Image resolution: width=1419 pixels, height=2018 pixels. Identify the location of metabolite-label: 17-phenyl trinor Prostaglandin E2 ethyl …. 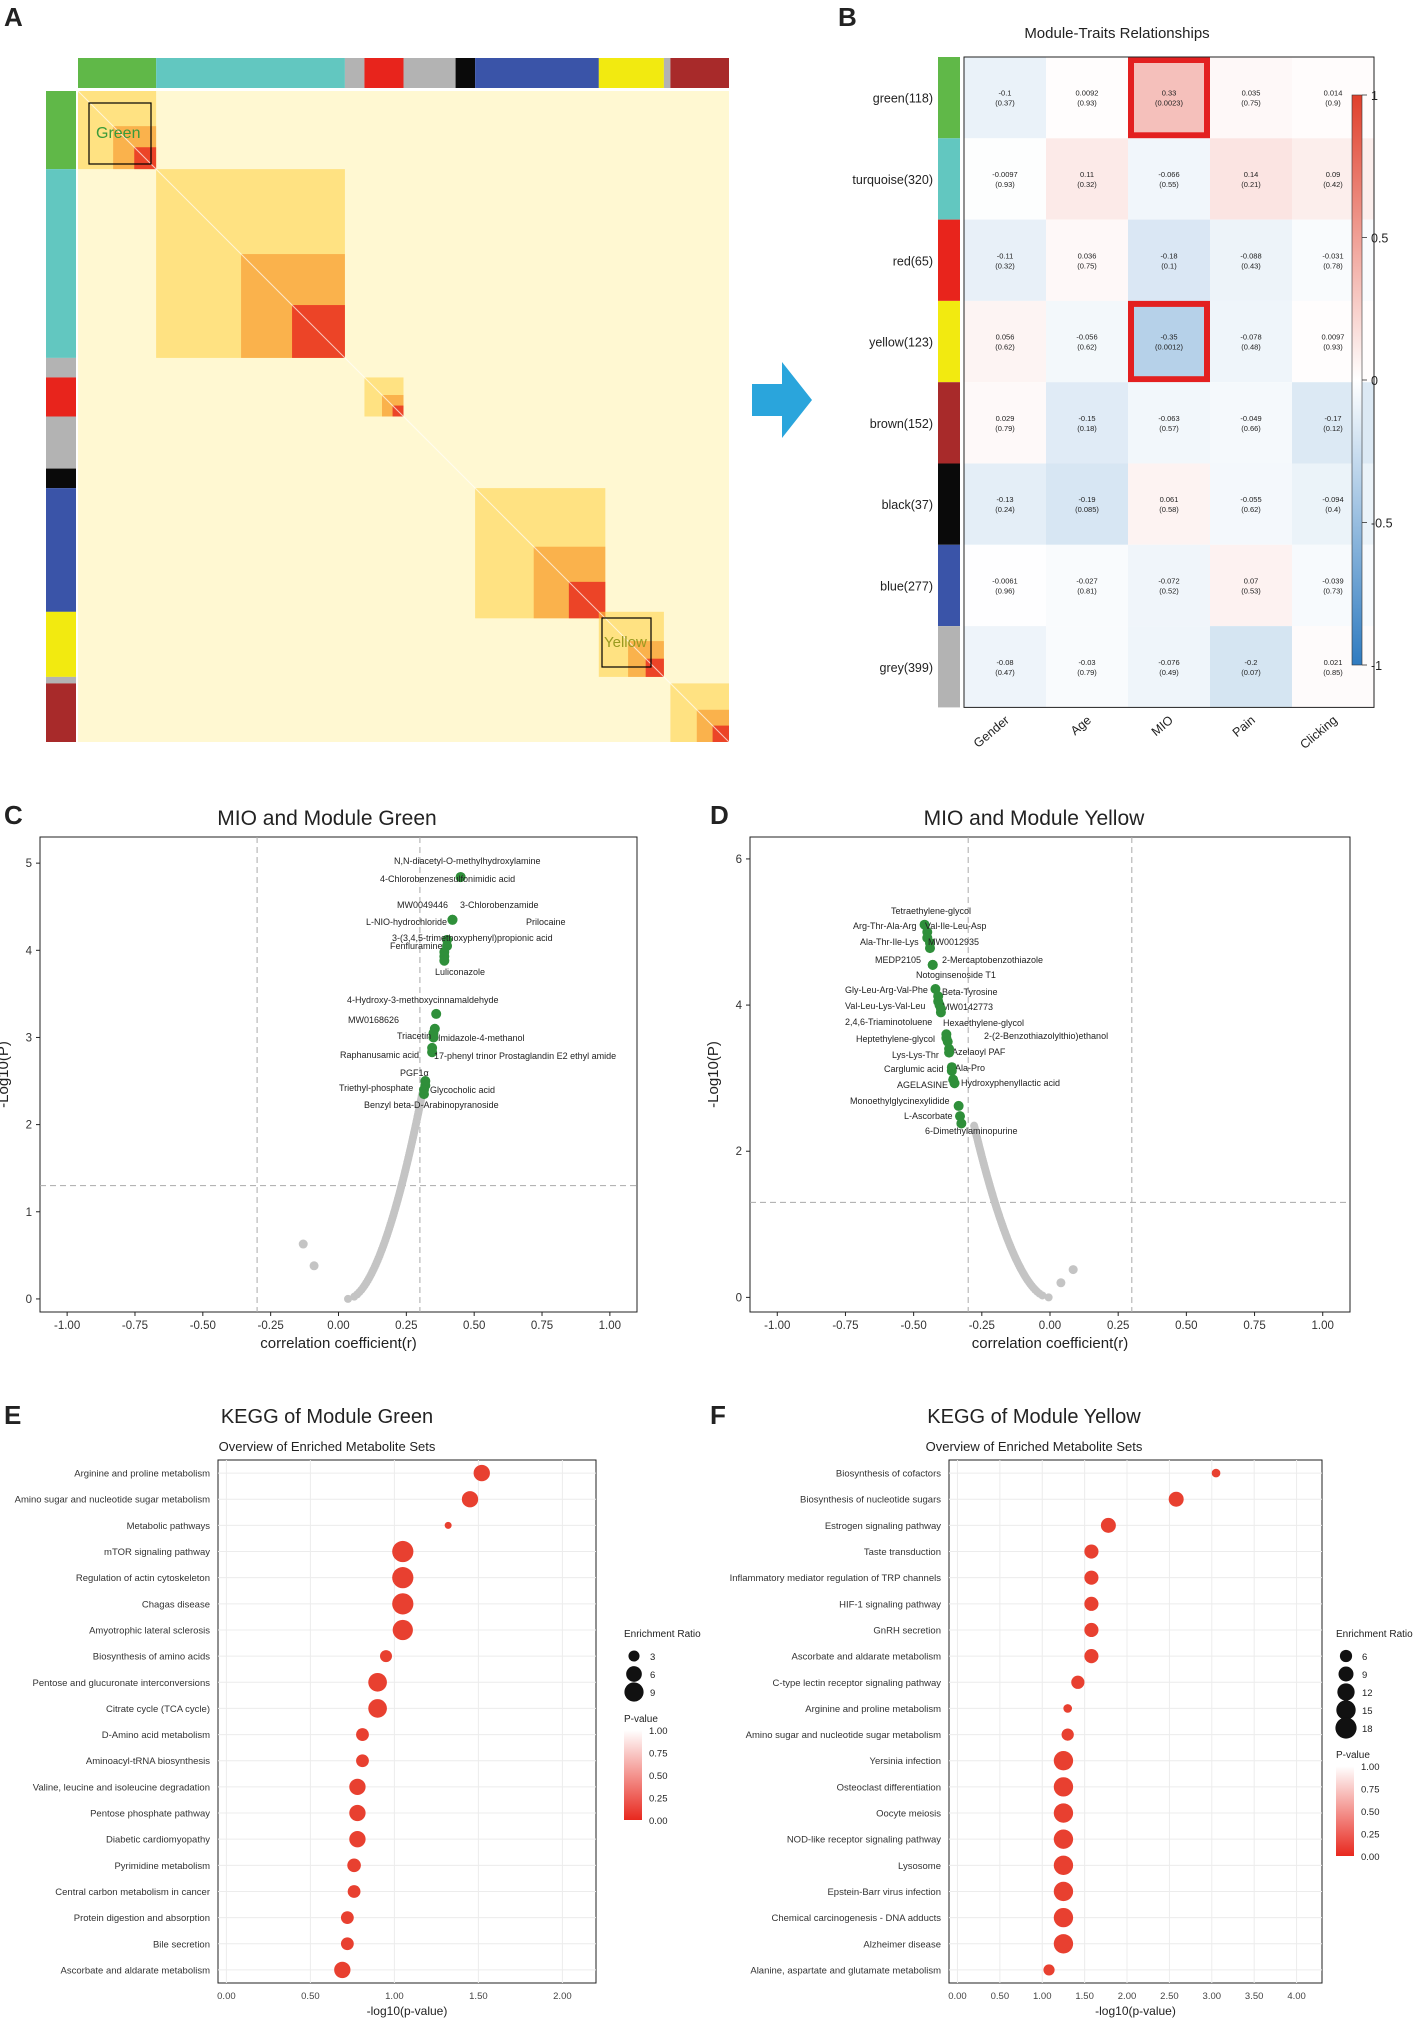
(525, 1056).